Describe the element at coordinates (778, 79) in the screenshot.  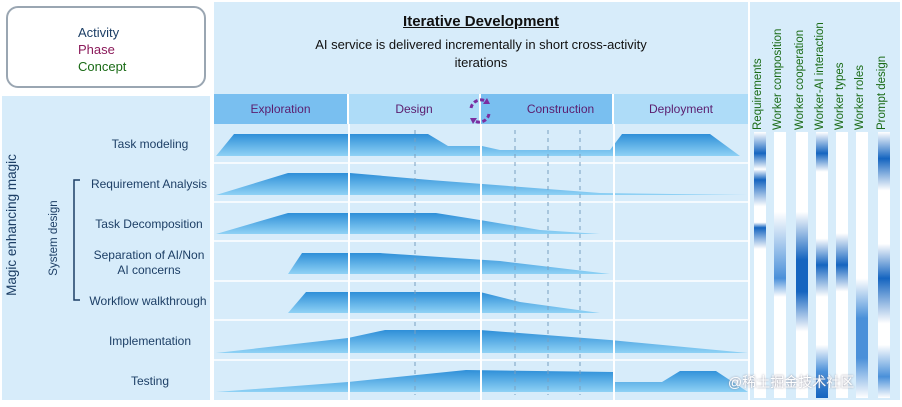
I see `concept-worker-composition: Worker composition` at that location.